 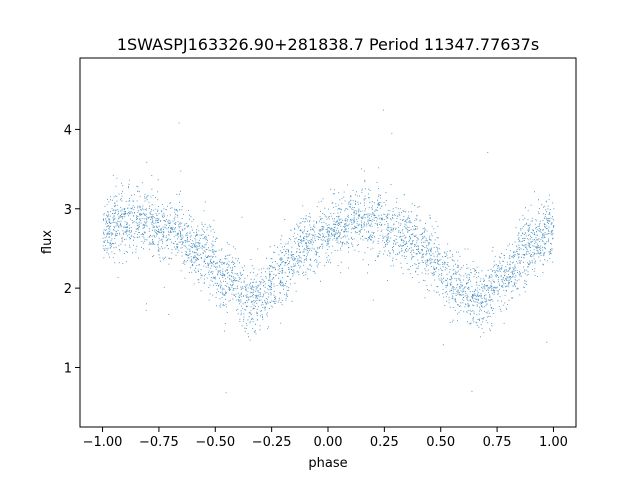 I want to click on y-axis-label: flux, so click(x=47, y=242).